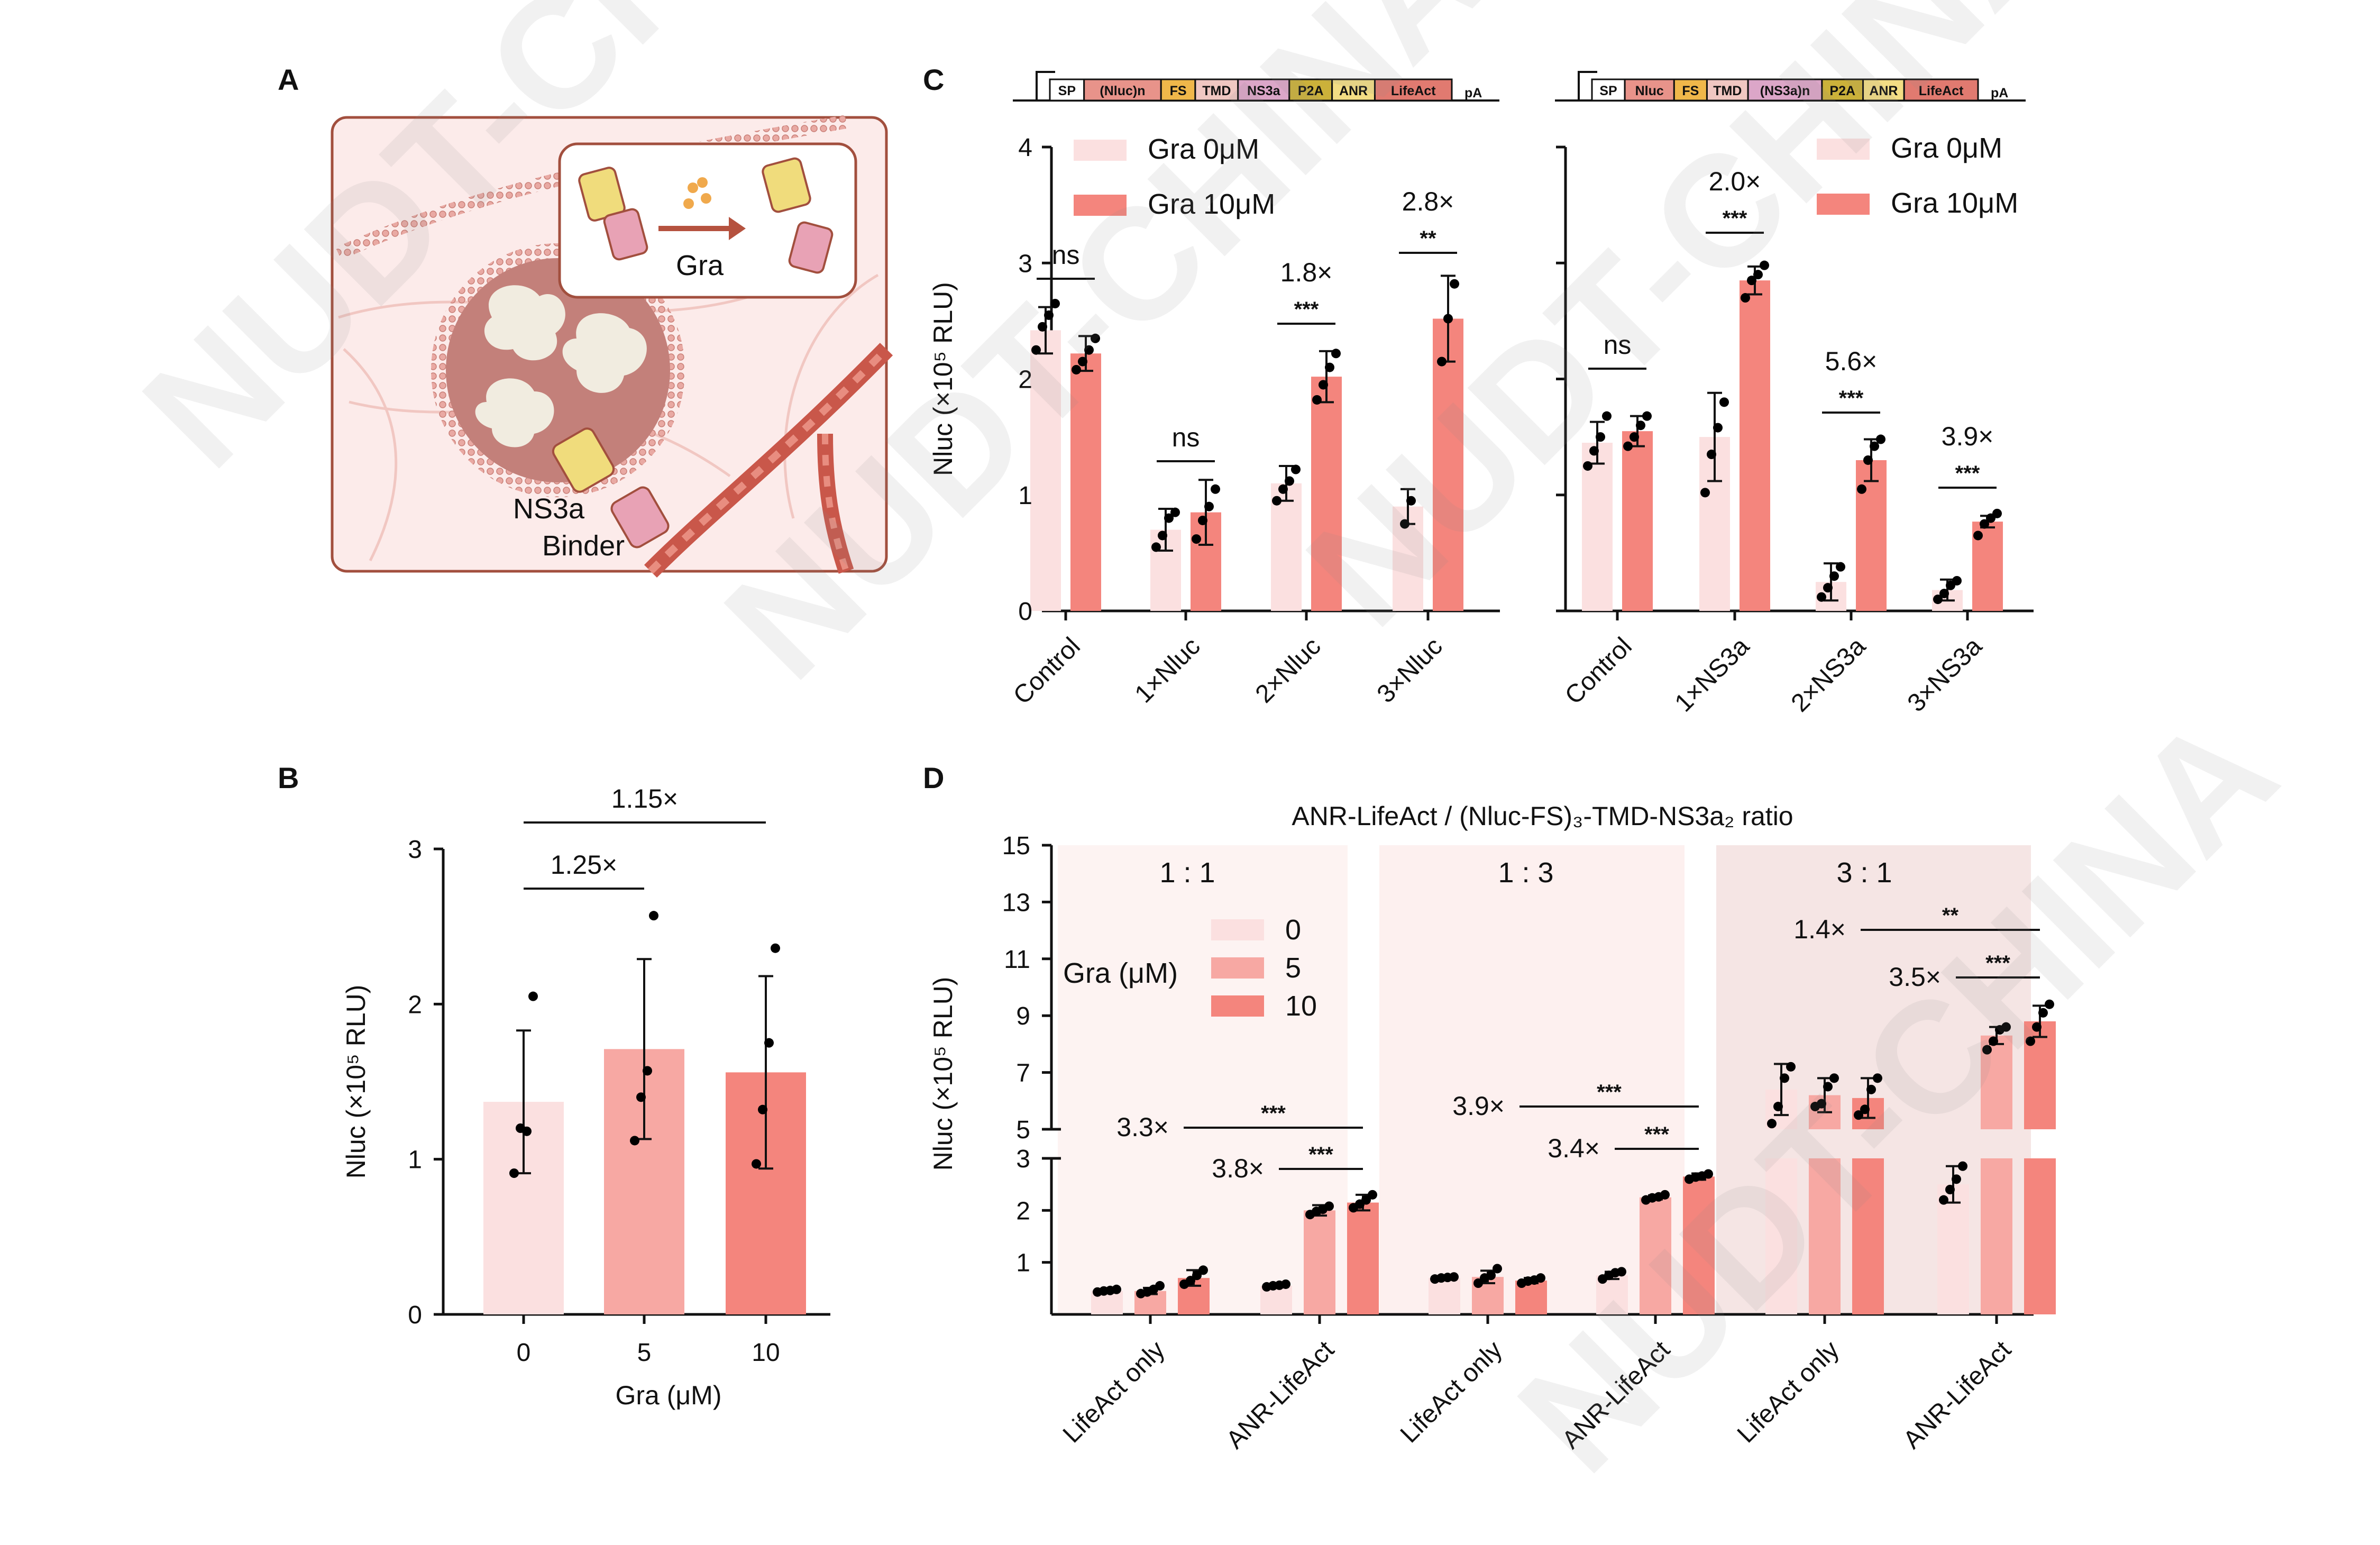  What do you see at coordinates (933, 79) in the screenshot?
I see `panel-label-c: C` at bounding box center [933, 79].